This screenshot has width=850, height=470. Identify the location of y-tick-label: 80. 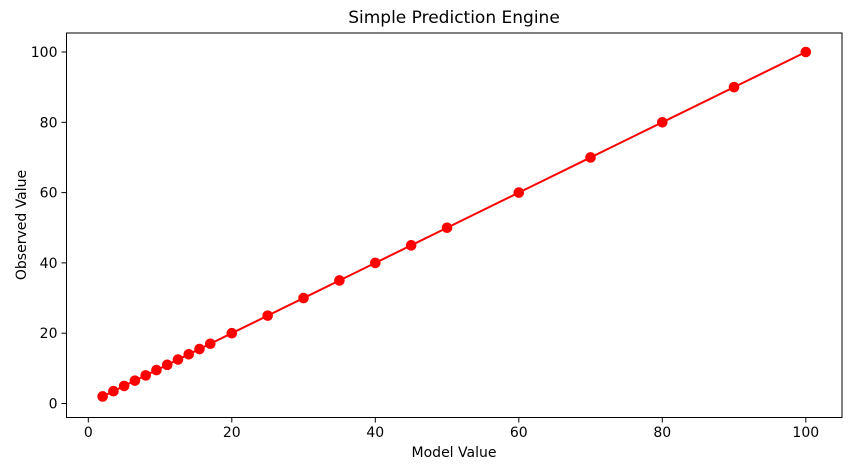
(49, 123).